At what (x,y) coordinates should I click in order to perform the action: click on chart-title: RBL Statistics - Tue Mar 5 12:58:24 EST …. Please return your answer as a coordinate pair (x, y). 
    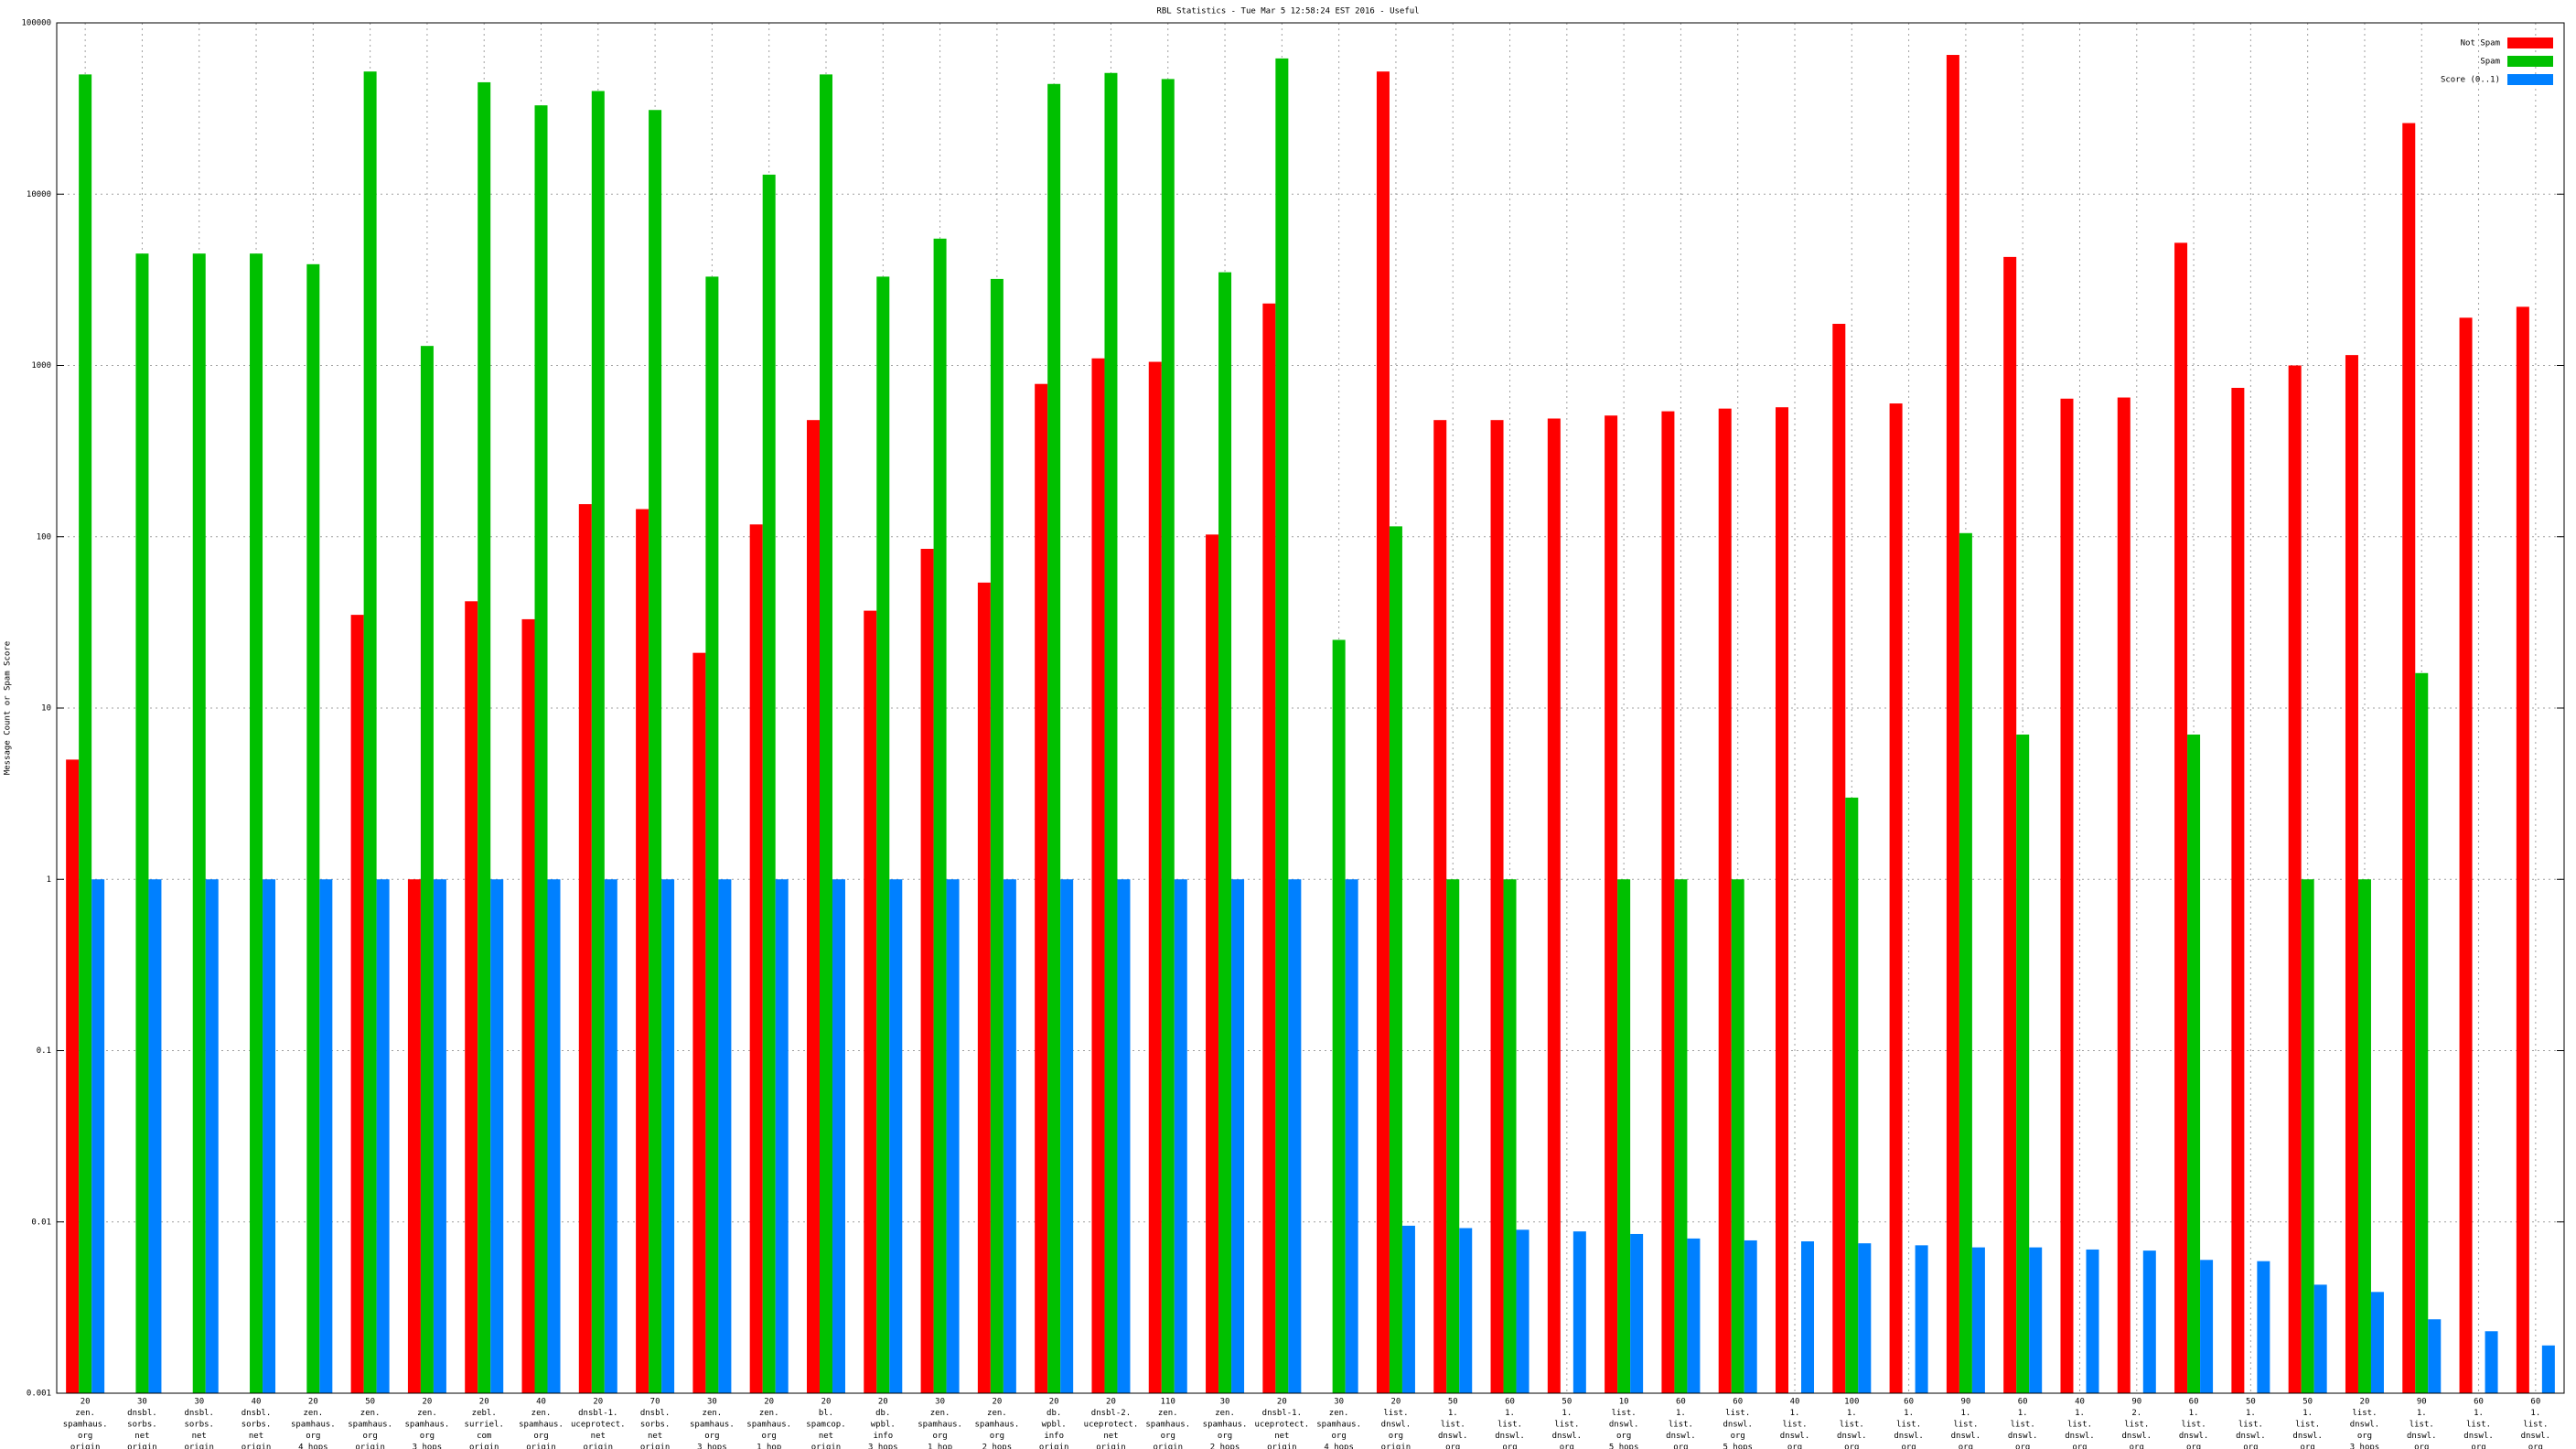
    Looking at the image, I should click on (1288, 12).